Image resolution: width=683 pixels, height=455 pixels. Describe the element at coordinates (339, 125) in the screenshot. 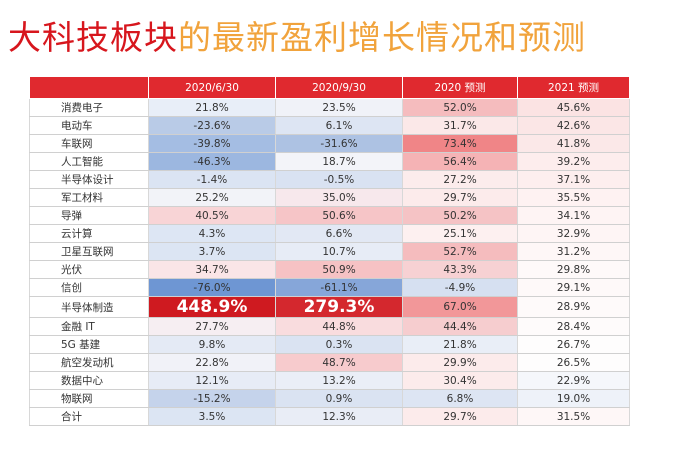

I see `value-cell: 6.1%` at that location.